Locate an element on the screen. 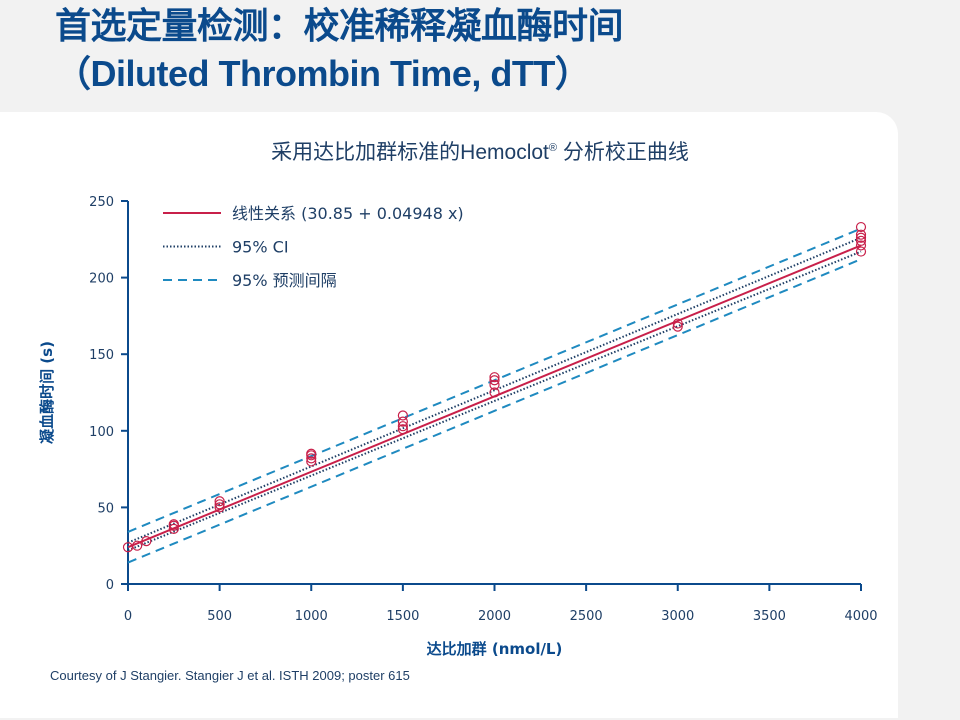 The width and height of the screenshot is (960, 720). x-tick-label: 500 is located at coordinates (219, 616).